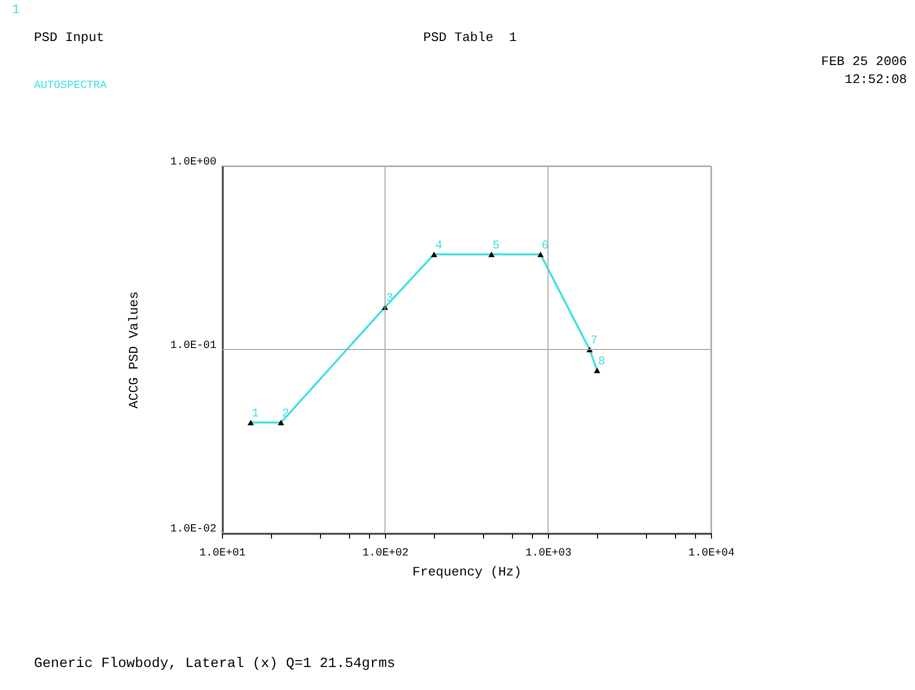 The height and width of the screenshot is (690, 915). Describe the element at coordinates (215, 664) in the screenshot. I see `text: Generic Flowbody, Lateral (x) Q=1 21.54grms` at that location.